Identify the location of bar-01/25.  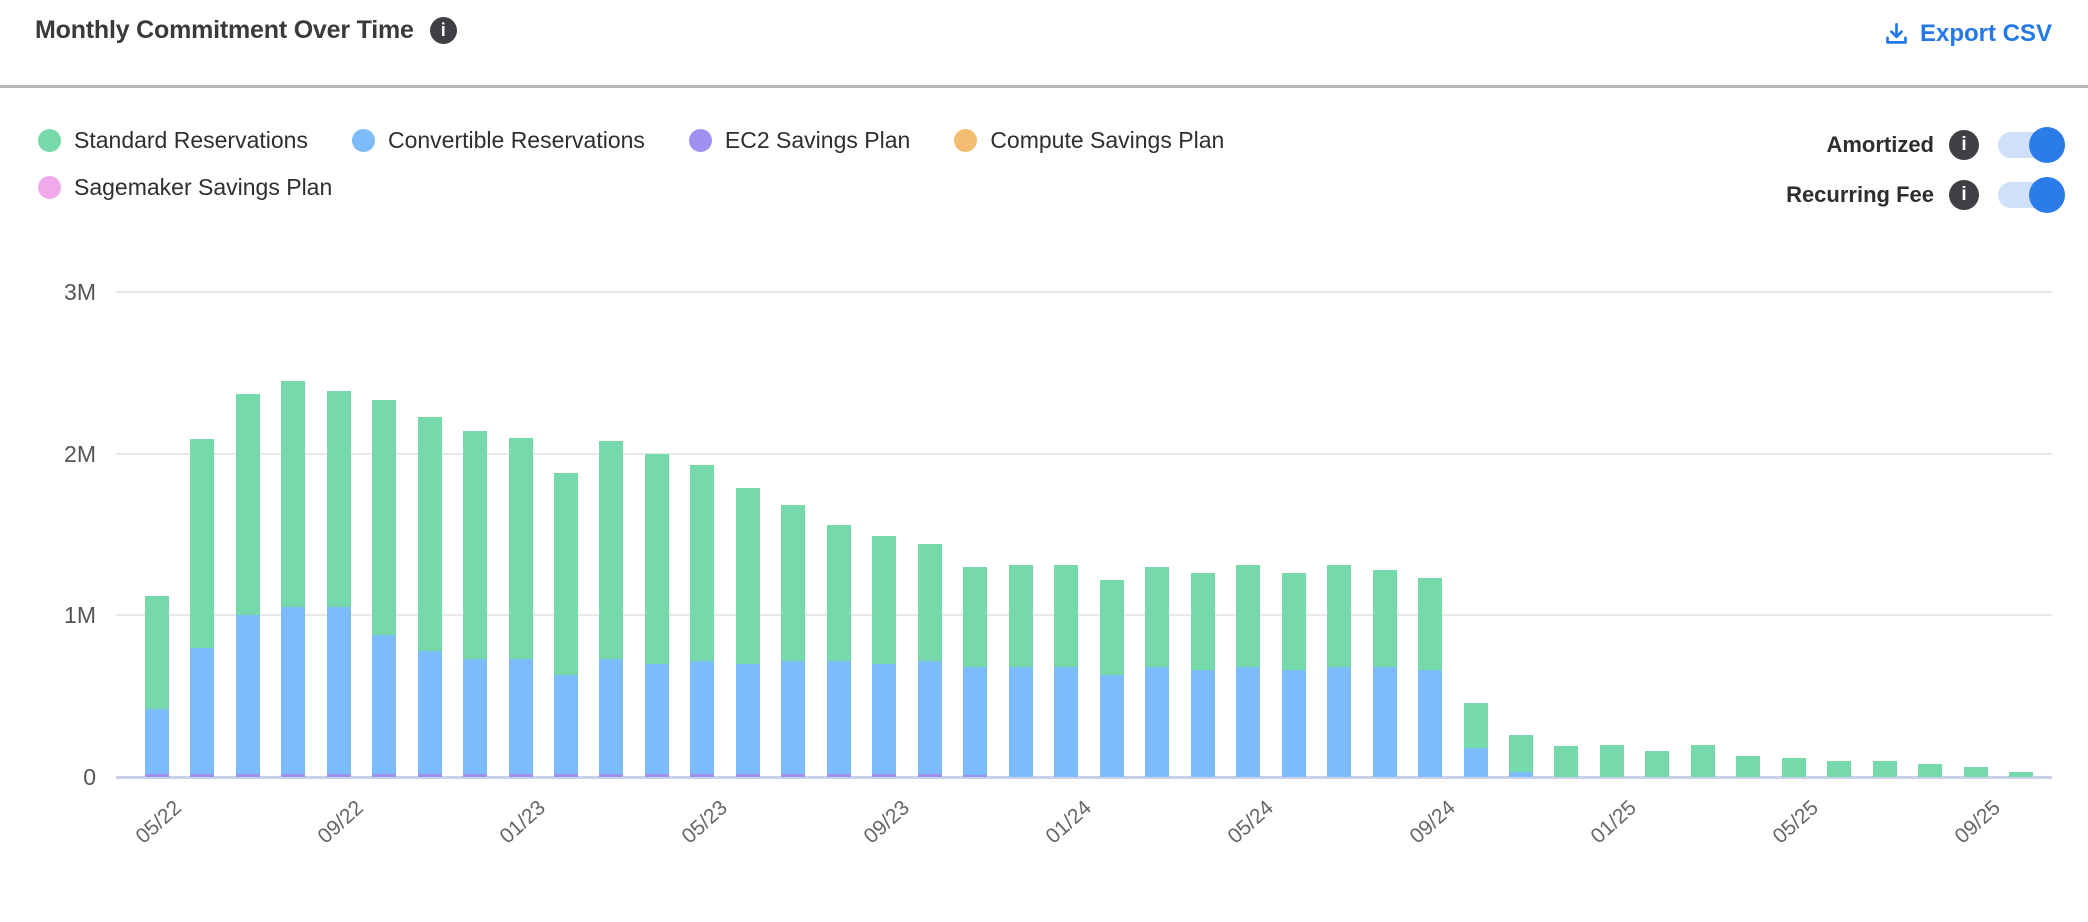
(1611, 534).